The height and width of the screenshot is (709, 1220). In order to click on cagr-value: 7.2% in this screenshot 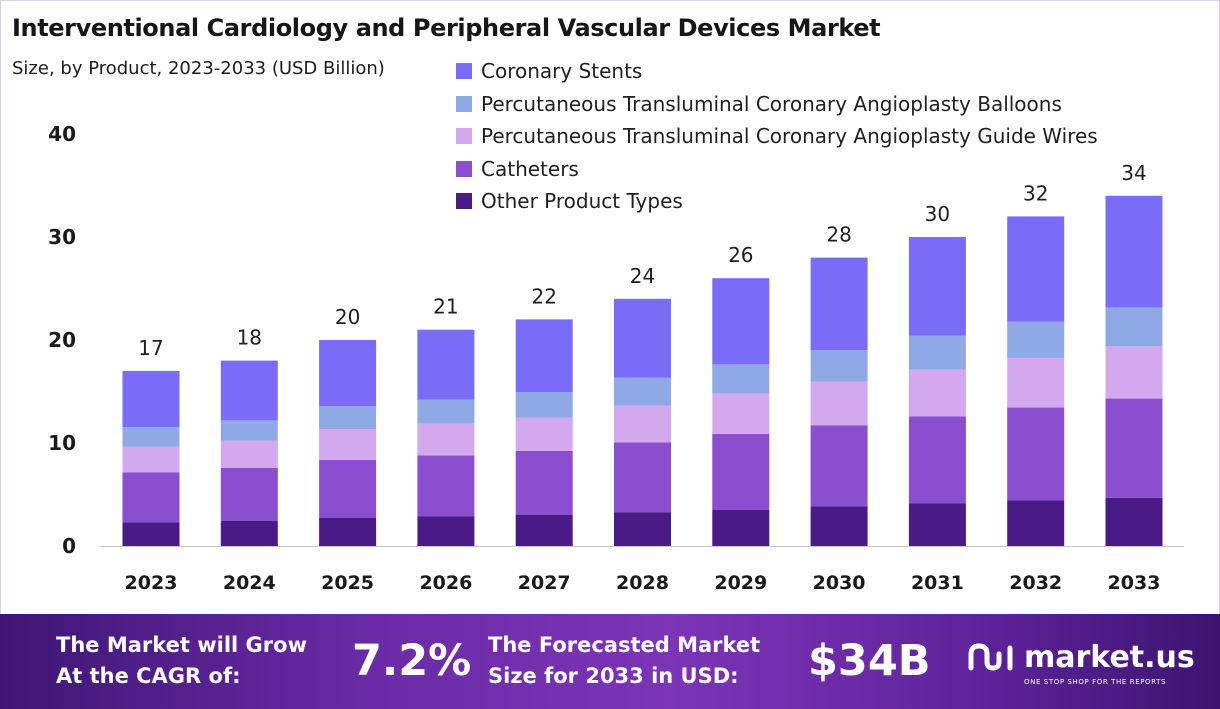, I will do `click(412, 661)`.